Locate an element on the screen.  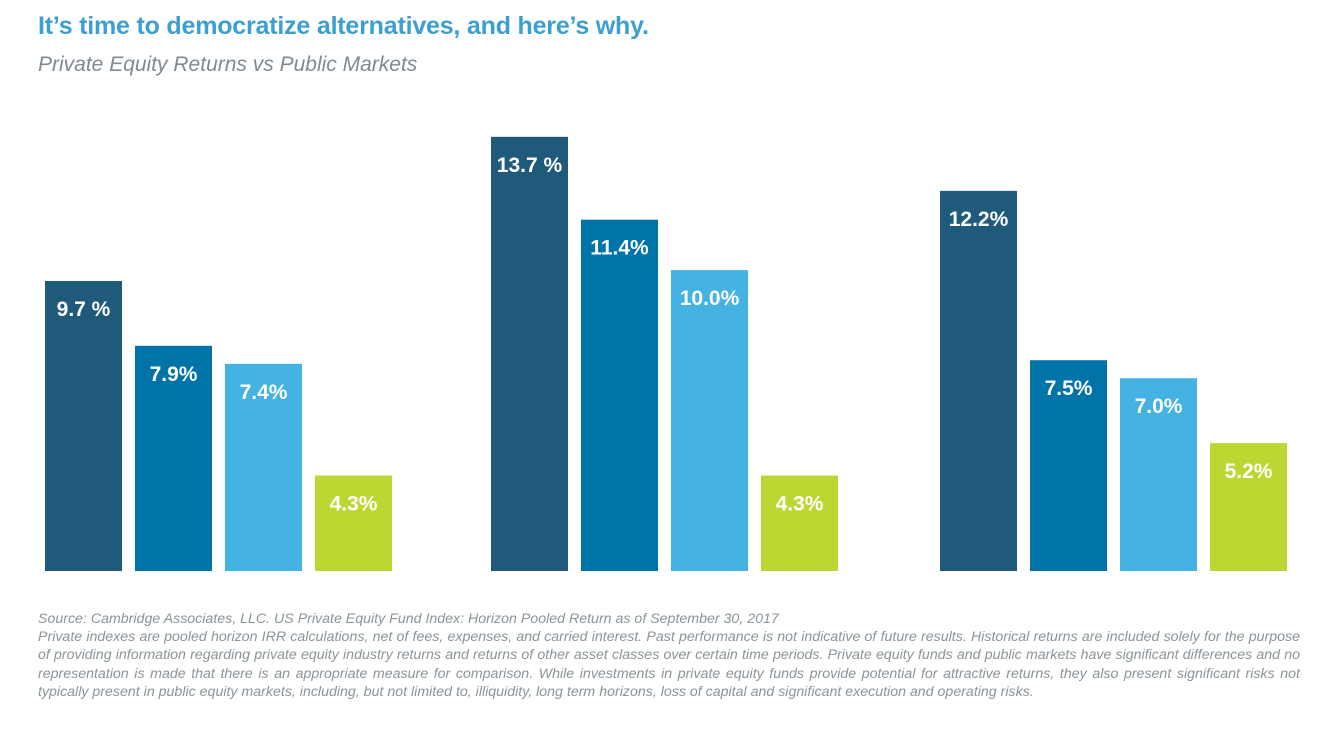
data-label-g3-s2: 7.5% is located at coordinates (1069, 388).